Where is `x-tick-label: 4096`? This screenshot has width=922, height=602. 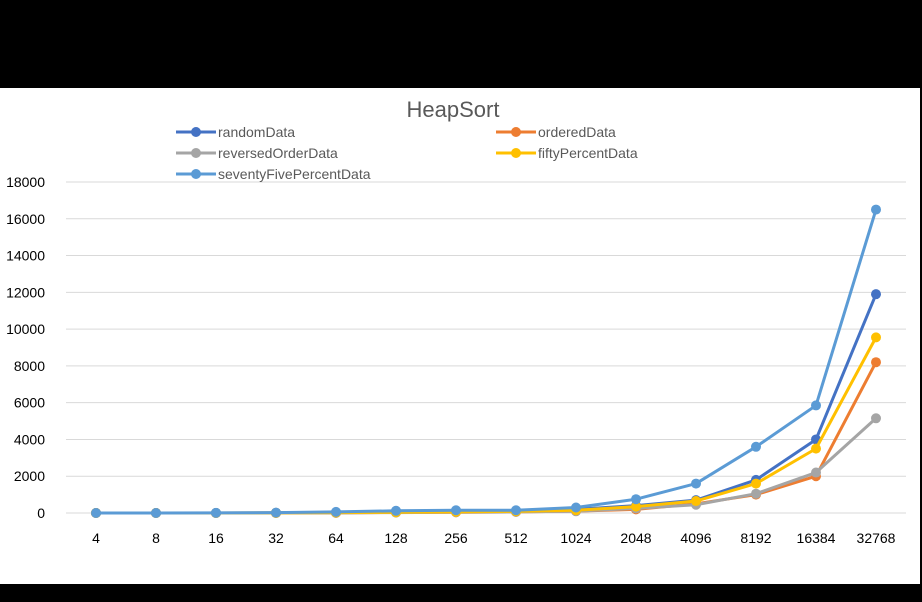
x-tick-label: 4096 is located at coordinates (695, 538).